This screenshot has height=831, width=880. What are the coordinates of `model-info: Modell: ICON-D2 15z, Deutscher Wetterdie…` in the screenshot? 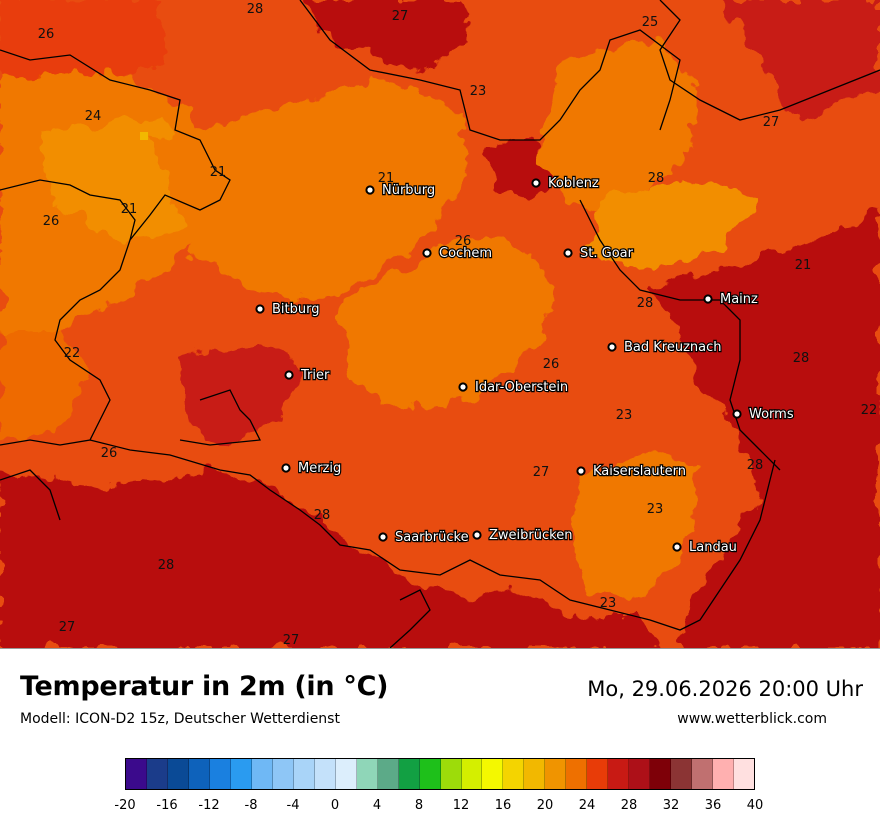 It's located at (180, 719).